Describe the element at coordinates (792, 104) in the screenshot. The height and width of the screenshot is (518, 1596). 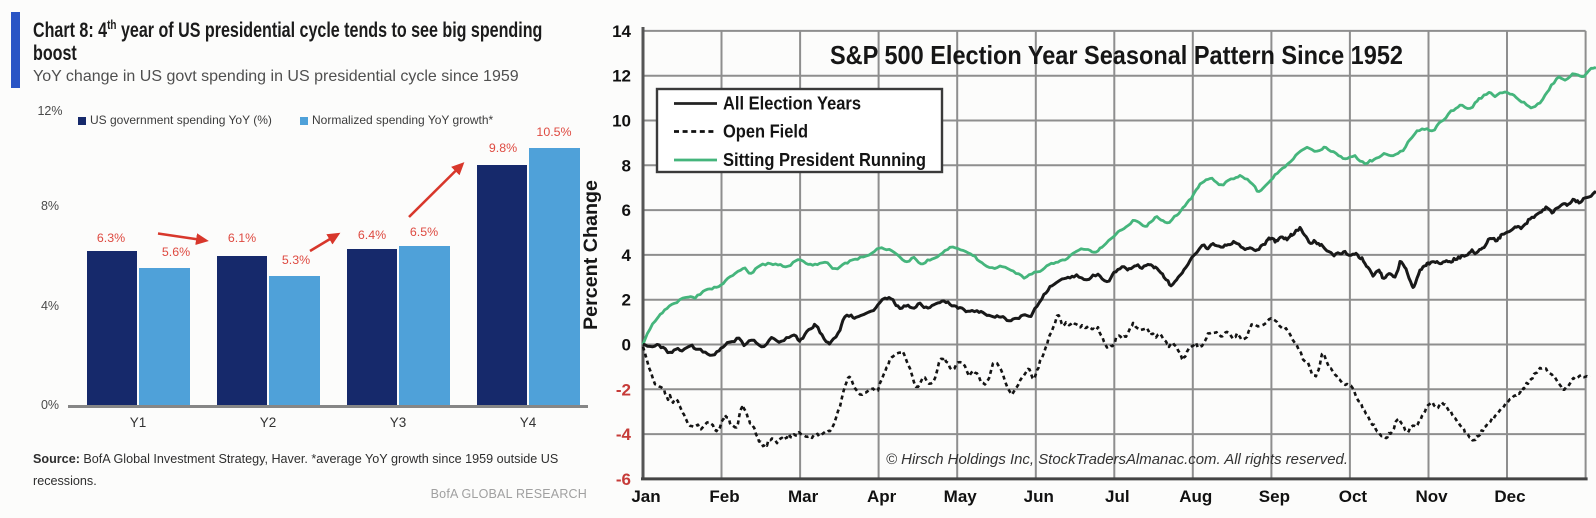
I see `svg-text: All Election Years` at that location.